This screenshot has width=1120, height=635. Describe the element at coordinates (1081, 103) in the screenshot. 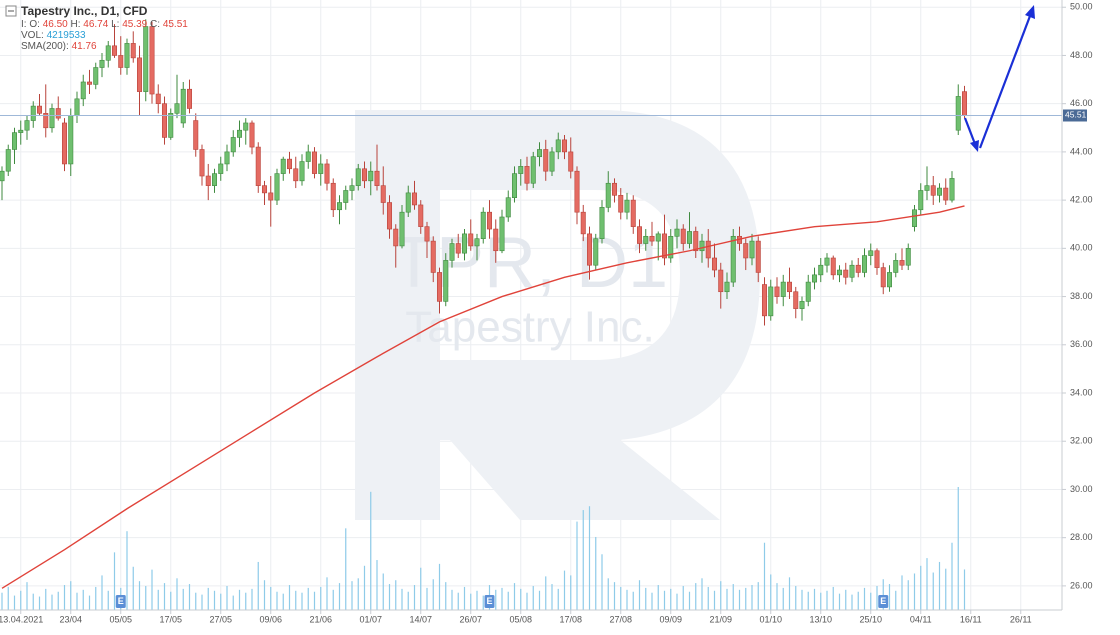

I see `y-tick-label: 46.00` at that location.